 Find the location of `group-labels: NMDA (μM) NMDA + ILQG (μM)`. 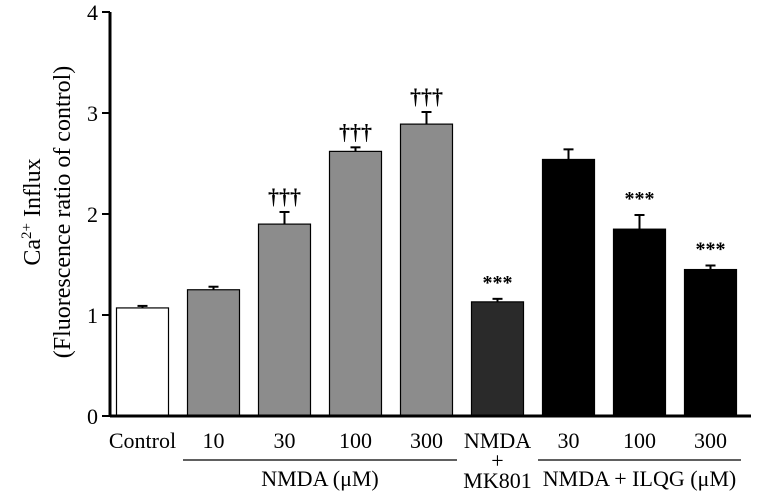

group-labels: NMDA (μM) NMDA + ILQG (μM) is located at coordinates (462, 475).